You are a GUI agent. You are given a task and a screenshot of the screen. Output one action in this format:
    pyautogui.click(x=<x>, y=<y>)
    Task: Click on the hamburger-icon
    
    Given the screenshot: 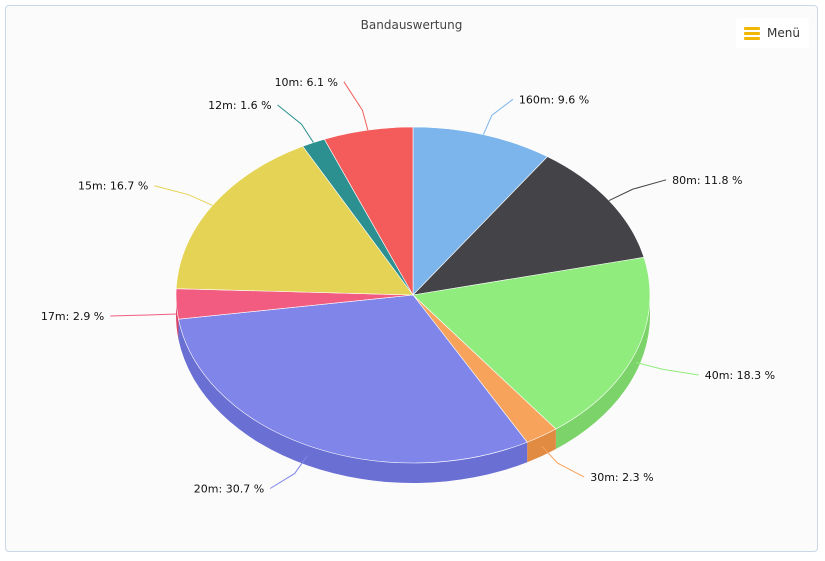 What is the action you would take?
    pyautogui.click(x=752, y=33)
    